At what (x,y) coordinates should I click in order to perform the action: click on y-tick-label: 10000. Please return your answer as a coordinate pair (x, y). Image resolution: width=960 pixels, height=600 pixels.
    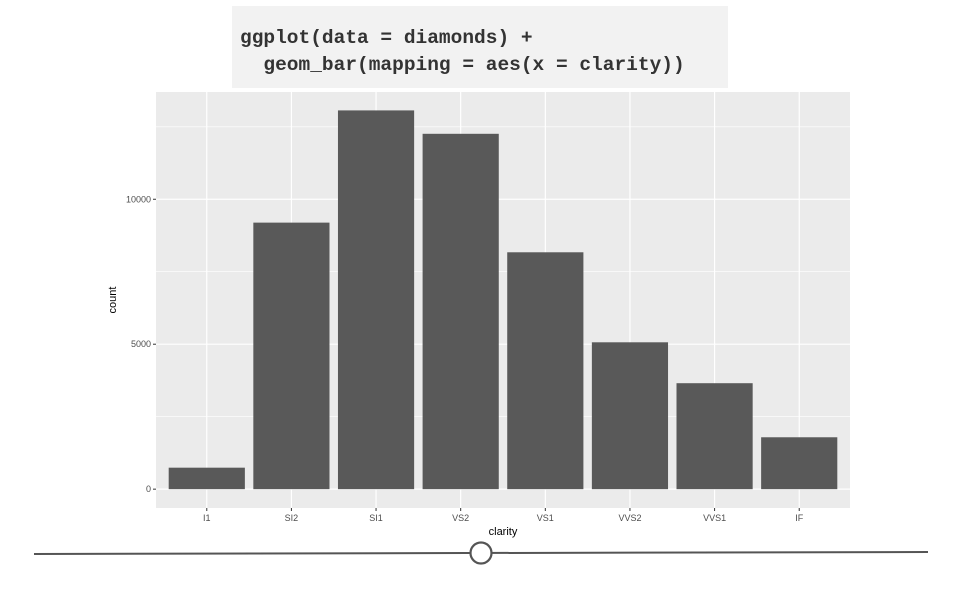
    Looking at the image, I should click on (138, 199).